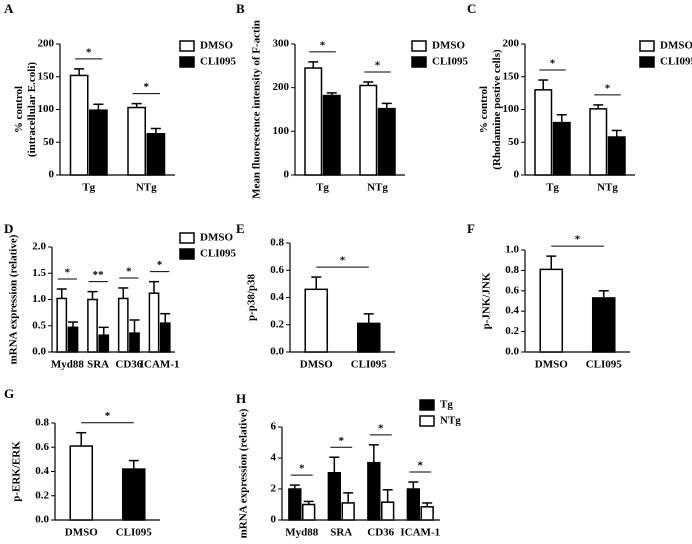 The width and height of the screenshot is (692, 544). What do you see at coordinates (99, 275) in the screenshot?
I see `significance-label: **` at bounding box center [99, 275].